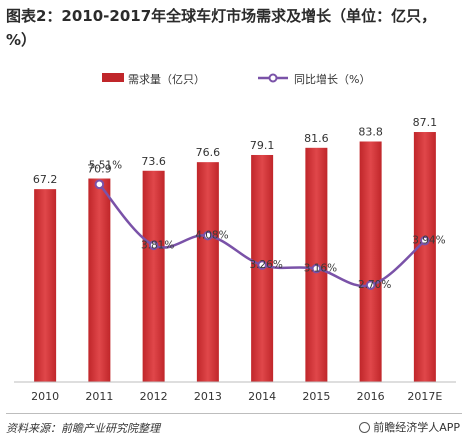  I want to click on bar-2011, so click(99, 280).